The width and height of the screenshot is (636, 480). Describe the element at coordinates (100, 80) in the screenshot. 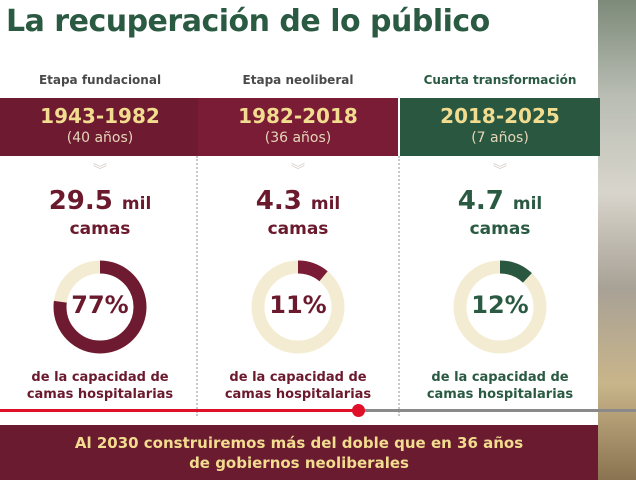

I see `stage-label: Etapa fundacional` at that location.